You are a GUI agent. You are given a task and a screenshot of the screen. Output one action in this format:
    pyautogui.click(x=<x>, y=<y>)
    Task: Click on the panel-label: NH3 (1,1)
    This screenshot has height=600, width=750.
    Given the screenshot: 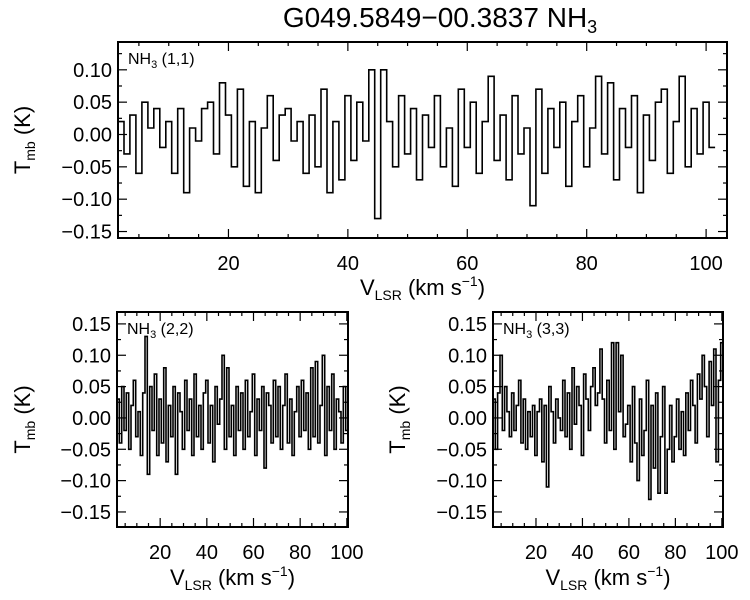 What is the action you would take?
    pyautogui.click(x=161, y=61)
    